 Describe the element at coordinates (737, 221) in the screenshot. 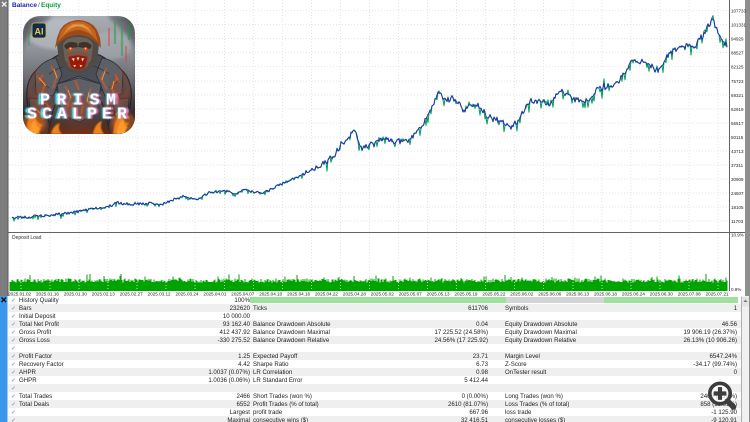

I see `svg-text: 11703` at that location.